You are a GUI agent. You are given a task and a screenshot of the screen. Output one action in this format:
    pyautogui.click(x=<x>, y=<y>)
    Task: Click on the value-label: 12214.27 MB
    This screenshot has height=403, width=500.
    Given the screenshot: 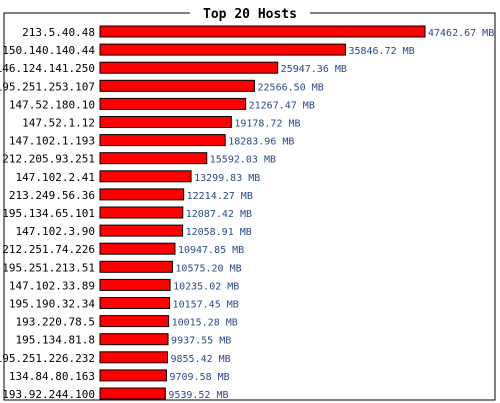 What is the action you would take?
    pyautogui.click(x=220, y=196)
    